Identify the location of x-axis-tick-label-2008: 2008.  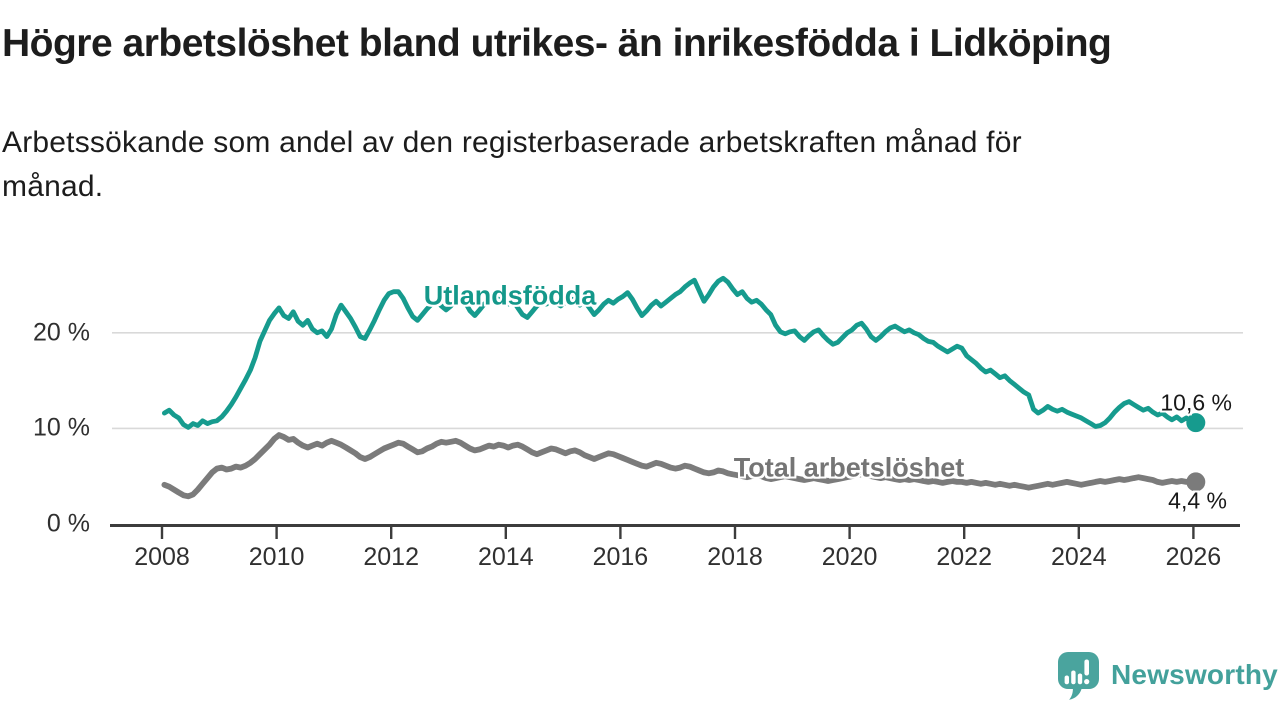
(162, 557).